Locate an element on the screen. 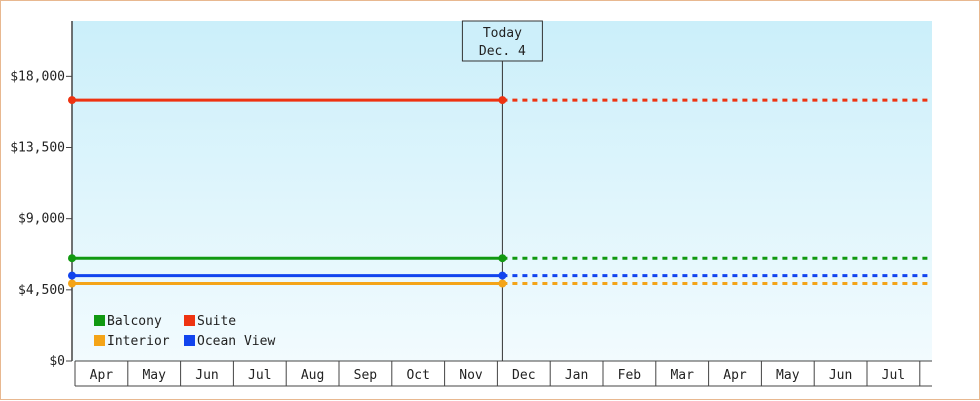 The width and height of the screenshot is (980, 401). today-marker: Today Dec. 4 is located at coordinates (502, 190).